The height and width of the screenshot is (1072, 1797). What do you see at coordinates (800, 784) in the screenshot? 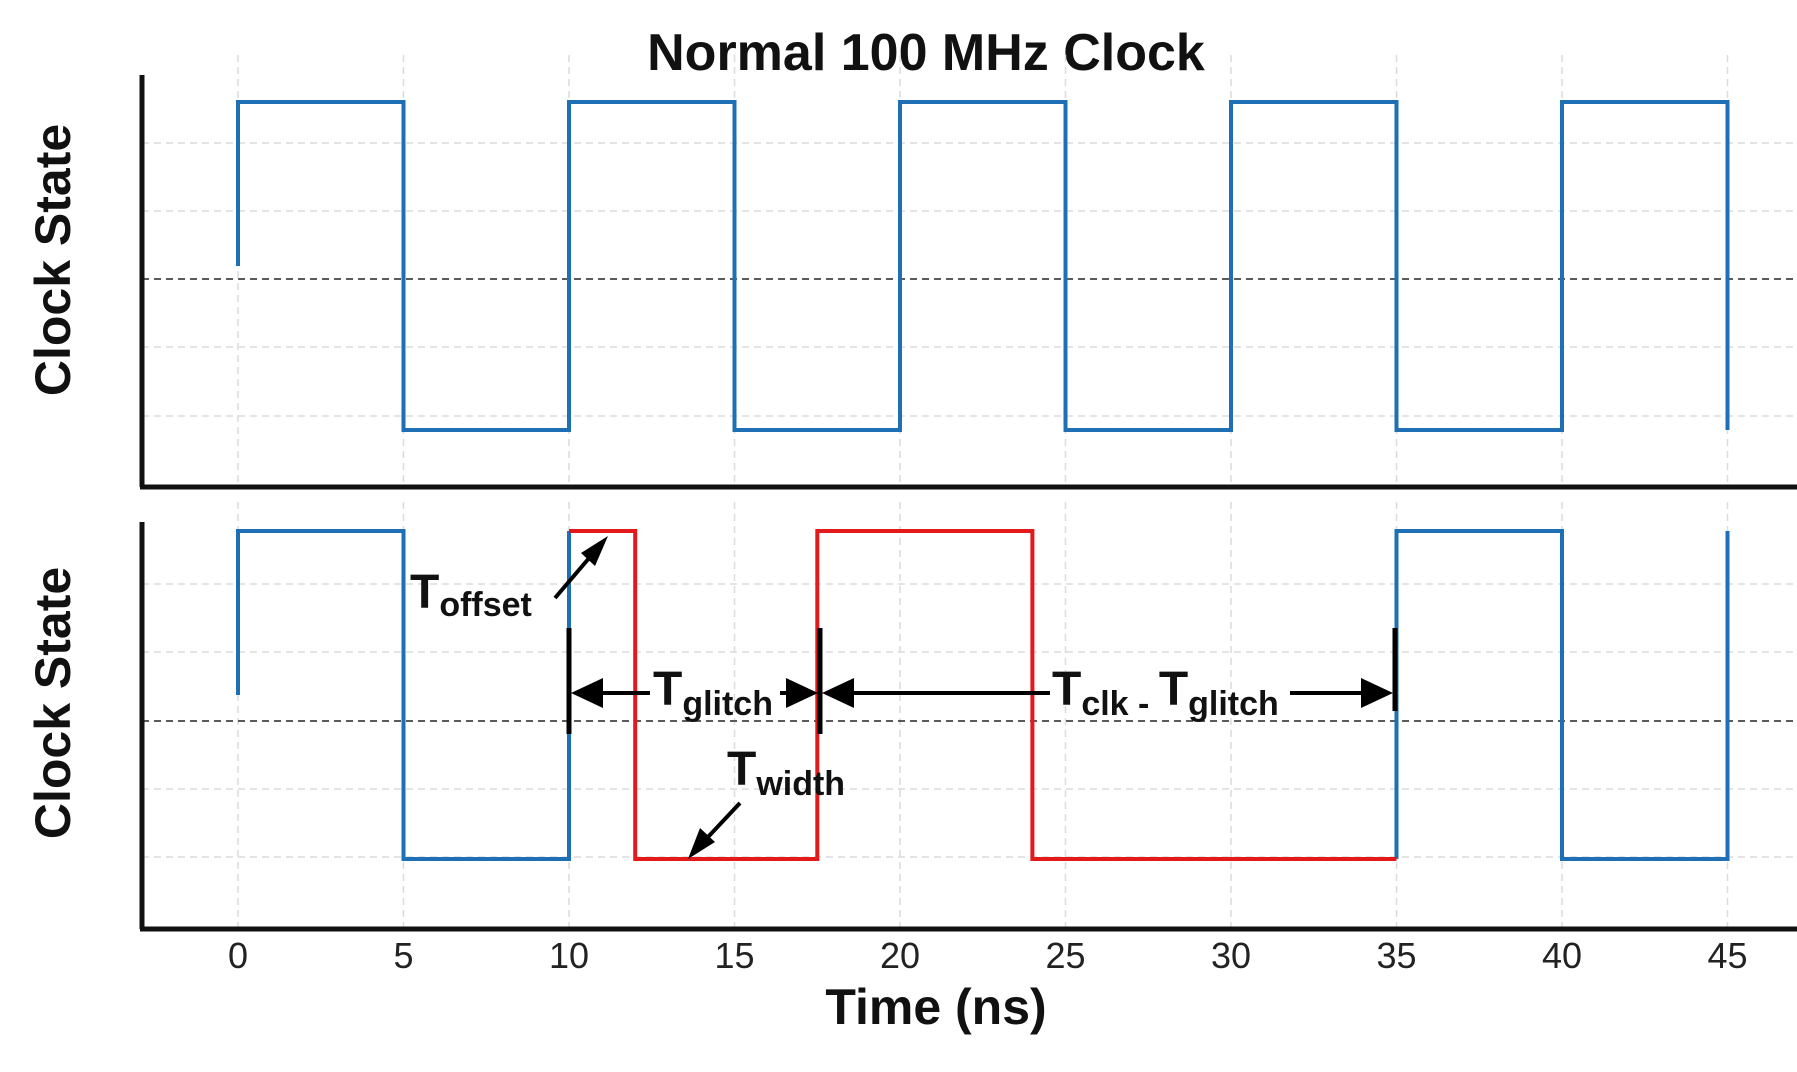
I see `t-width-sub: width` at bounding box center [800, 784].